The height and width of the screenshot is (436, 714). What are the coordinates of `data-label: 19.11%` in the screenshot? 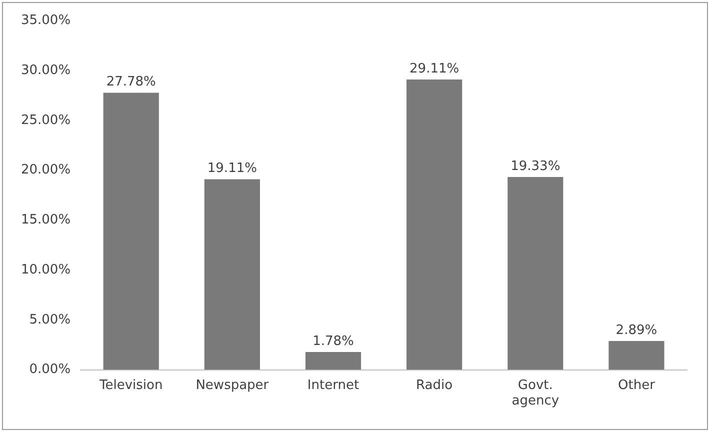 It's located at (232, 168).